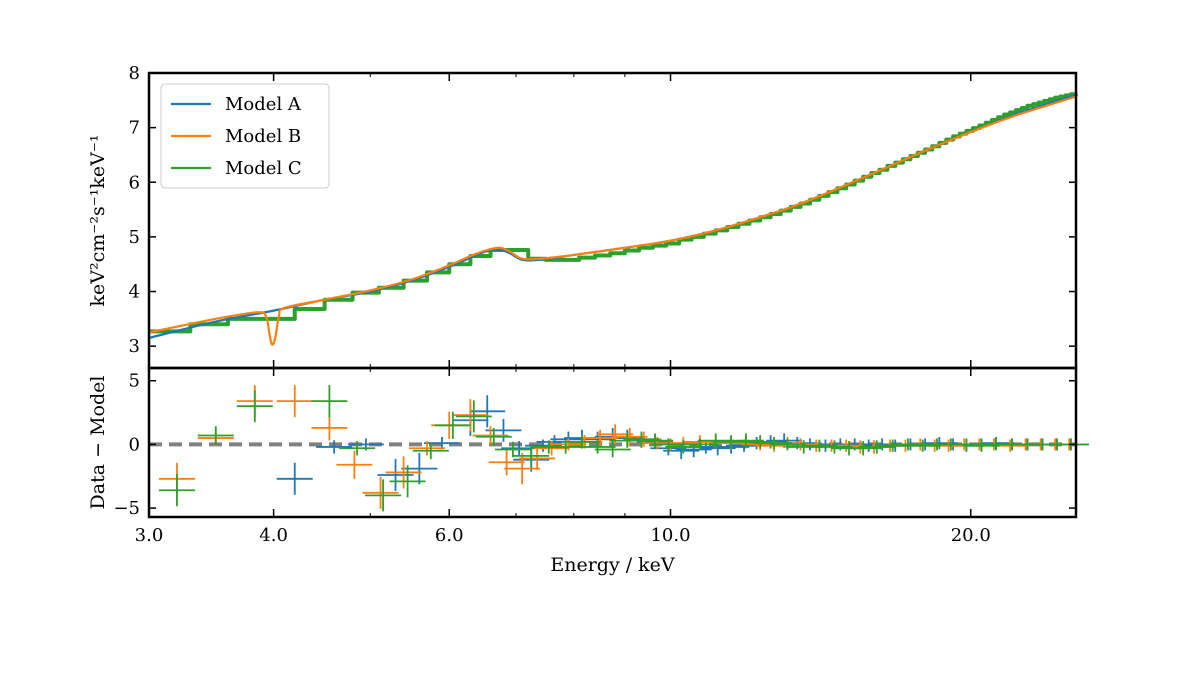 Image resolution: width=1196 pixels, height=683 pixels. I want to click on bottom-y-tick-label: 0, so click(134, 444).